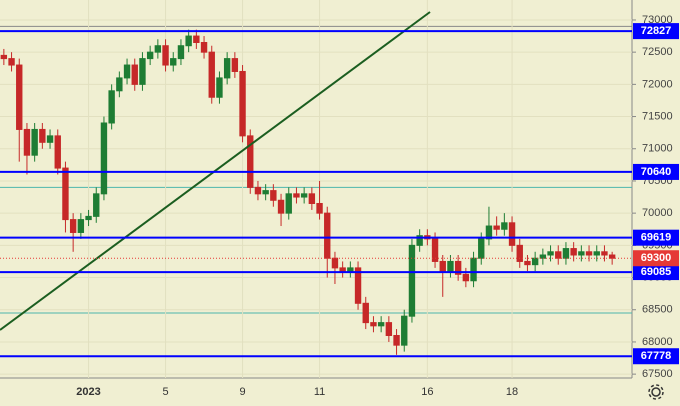 The width and height of the screenshot is (680, 406). What do you see at coordinates (657, 20) in the screenshot?
I see `y-tick-label: 73000` at bounding box center [657, 20].